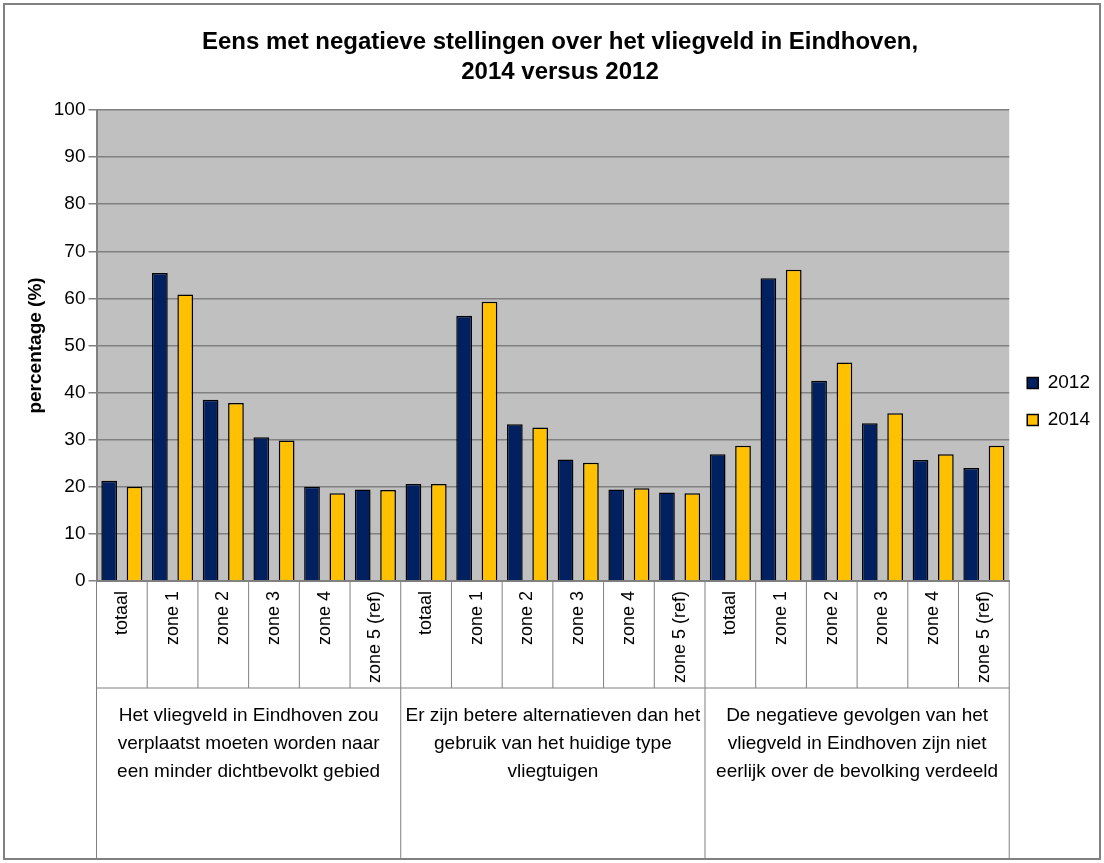  Describe the element at coordinates (1069, 419) in the screenshot. I see `legend-label: 2014` at that location.